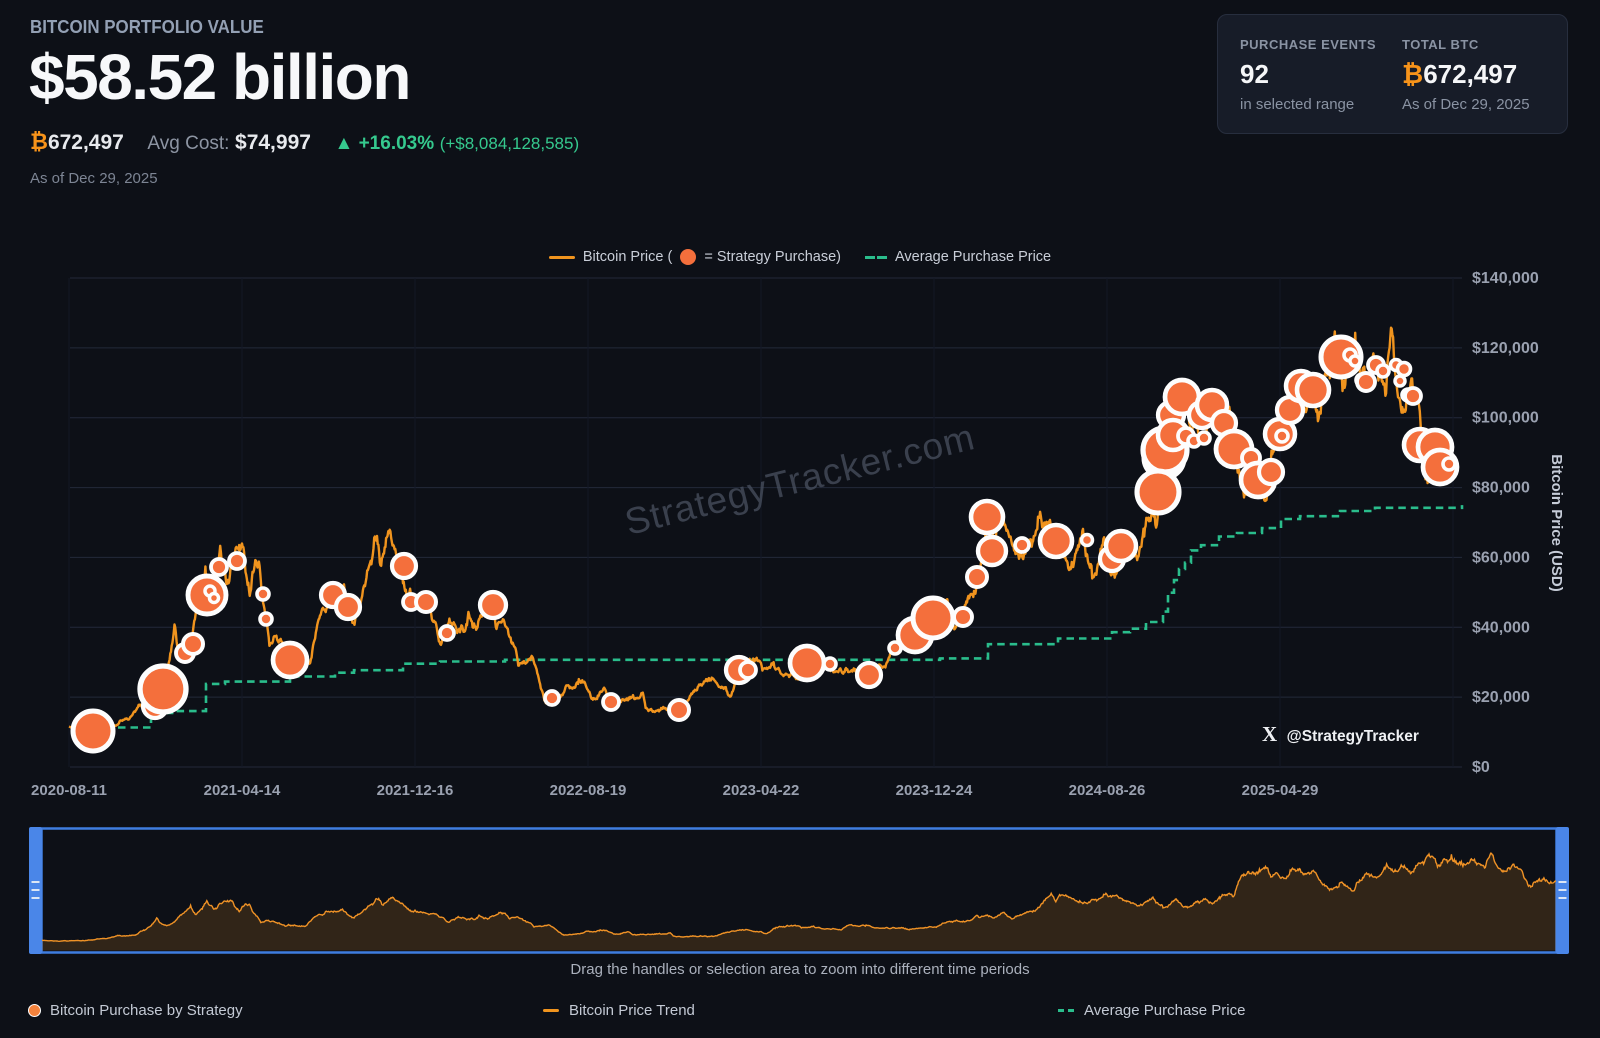 Image resolution: width=1600 pixels, height=1038 pixels. What do you see at coordinates (1505, 278) in the screenshot?
I see `svg-text: $140,000` at bounding box center [1505, 278].